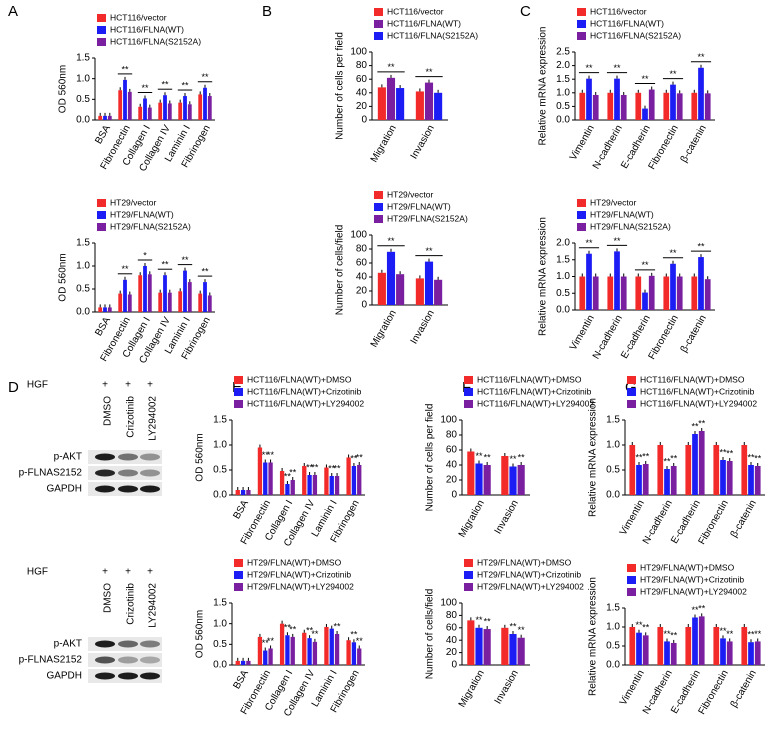  Describe the element at coordinates (430, 458) in the screenshot. I see `y-axis-label: Number of cells per field` at that location.